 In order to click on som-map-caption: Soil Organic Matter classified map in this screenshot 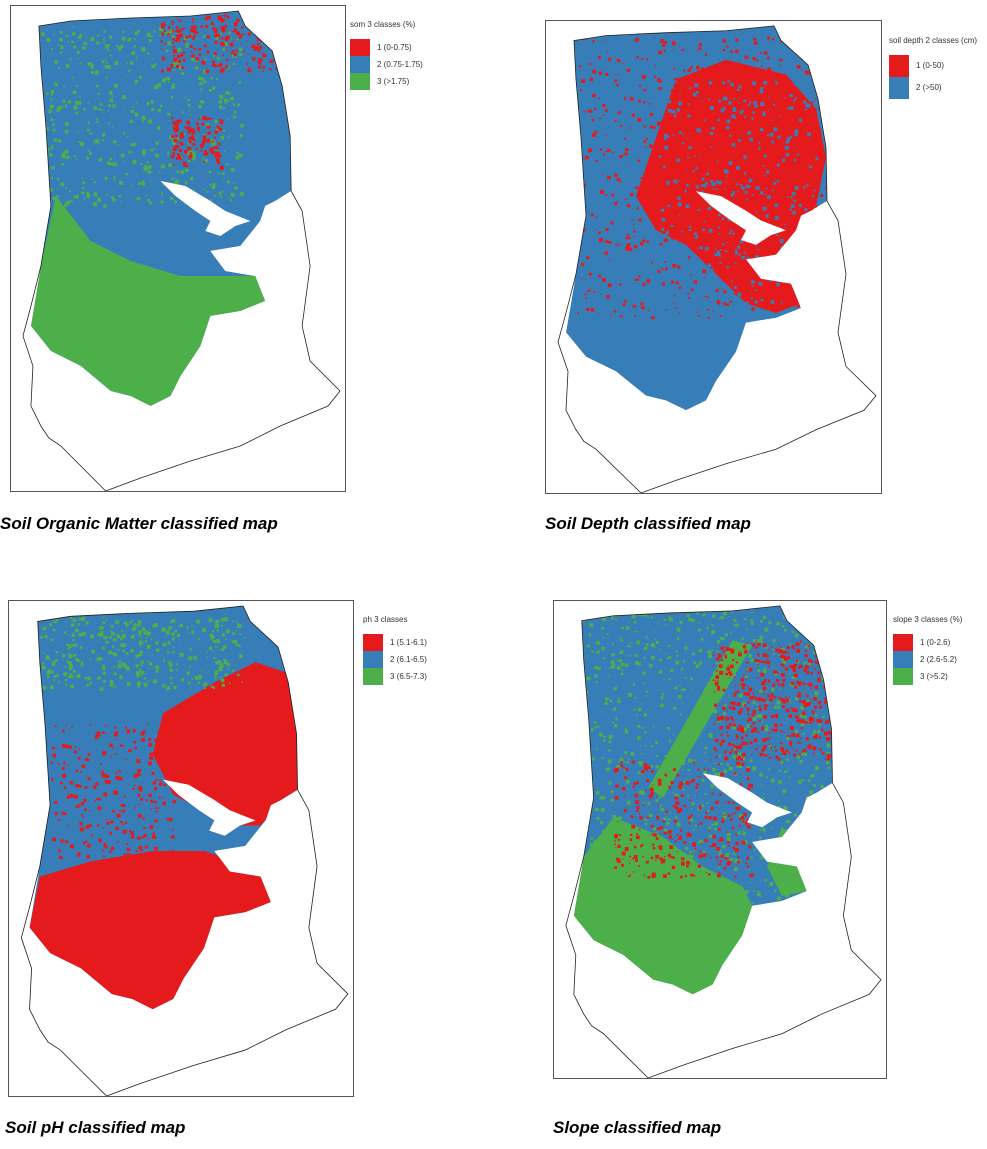, I will do `click(139, 523)`.